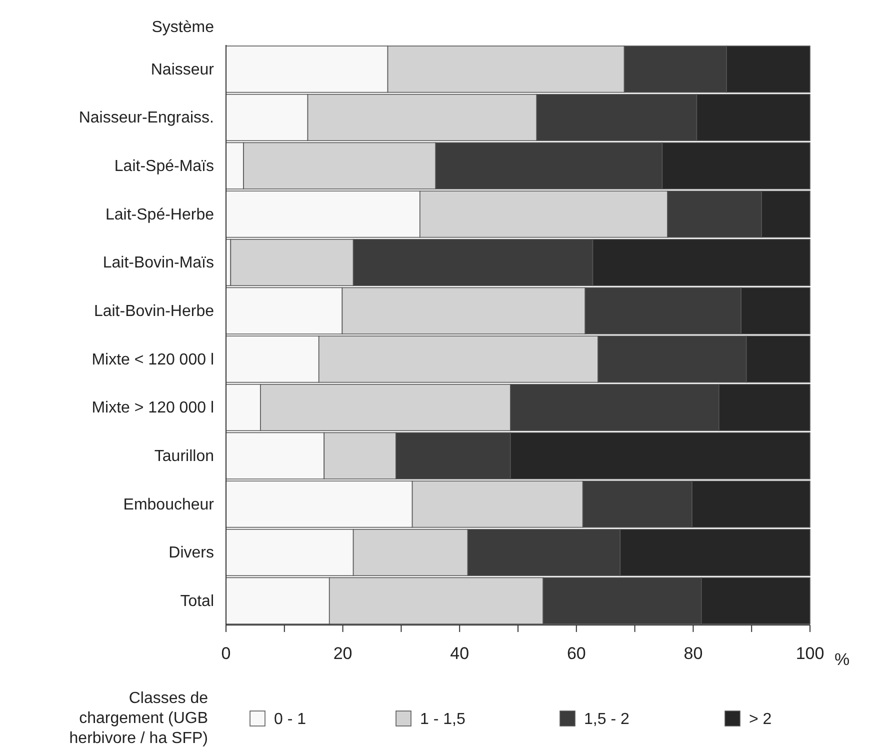  What do you see at coordinates (191, 553) in the screenshot?
I see `y-tick-label: Divers` at bounding box center [191, 553].